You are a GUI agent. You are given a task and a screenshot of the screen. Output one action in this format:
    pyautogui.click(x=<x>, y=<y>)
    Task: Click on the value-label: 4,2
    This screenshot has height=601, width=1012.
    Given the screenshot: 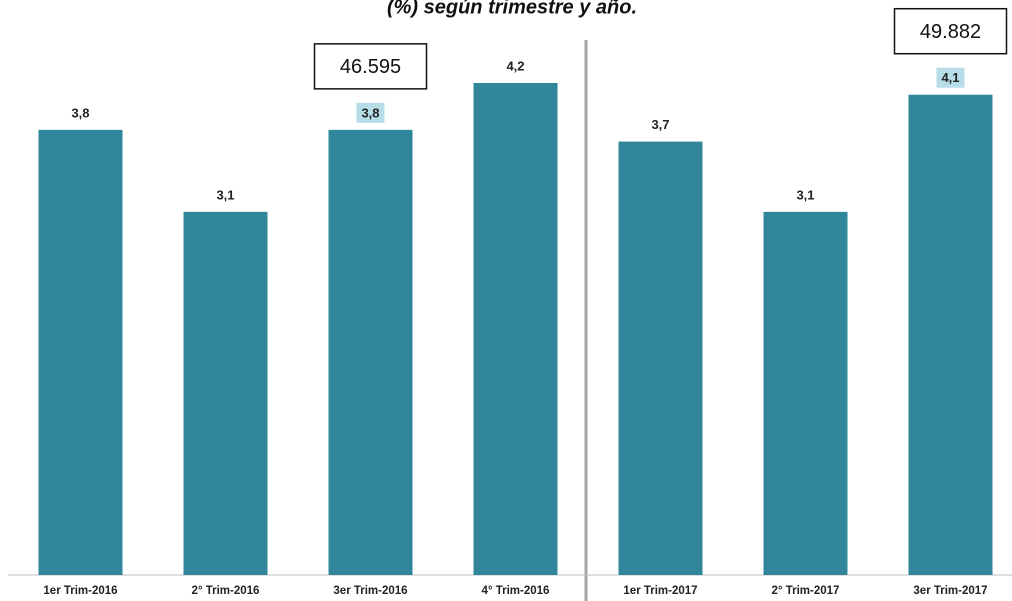 What is the action you would take?
    pyautogui.click(x=515, y=65)
    